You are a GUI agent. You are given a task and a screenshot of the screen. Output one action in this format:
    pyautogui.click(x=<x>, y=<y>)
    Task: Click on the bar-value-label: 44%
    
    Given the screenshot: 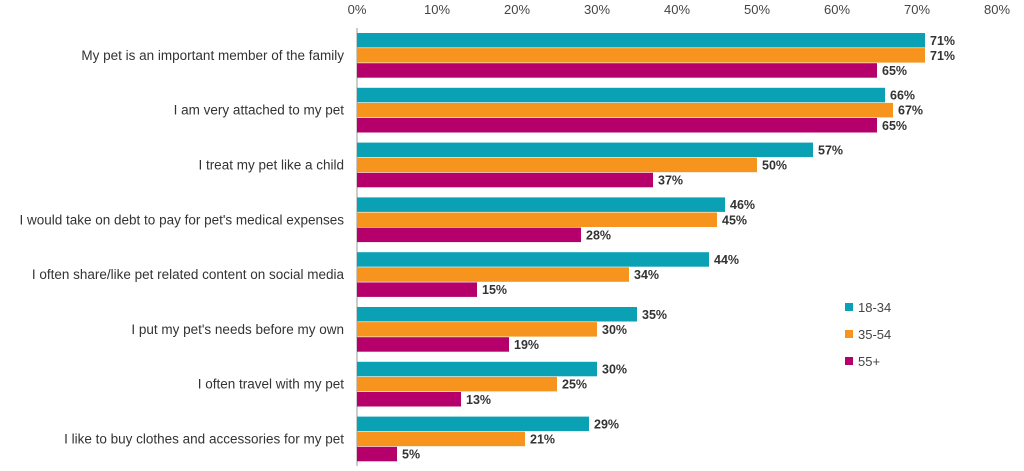 What is the action you would take?
    pyautogui.click(x=726, y=260)
    